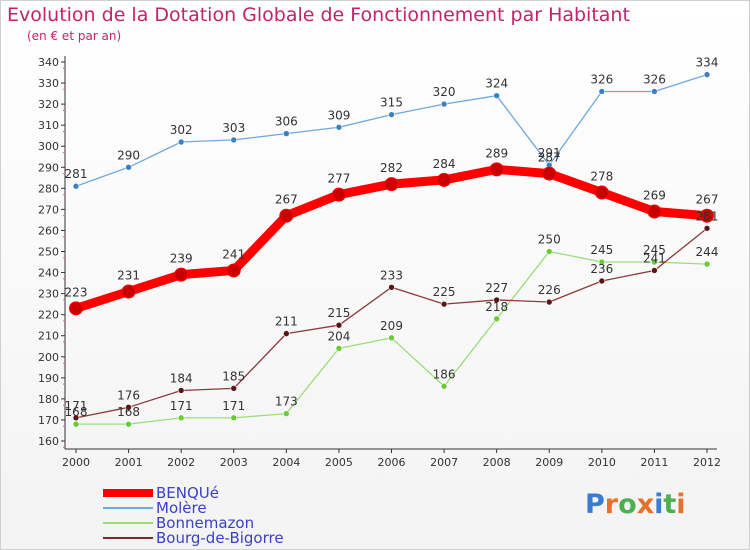  What do you see at coordinates (181, 508) in the screenshot?
I see `legend-label: Molère` at bounding box center [181, 508].